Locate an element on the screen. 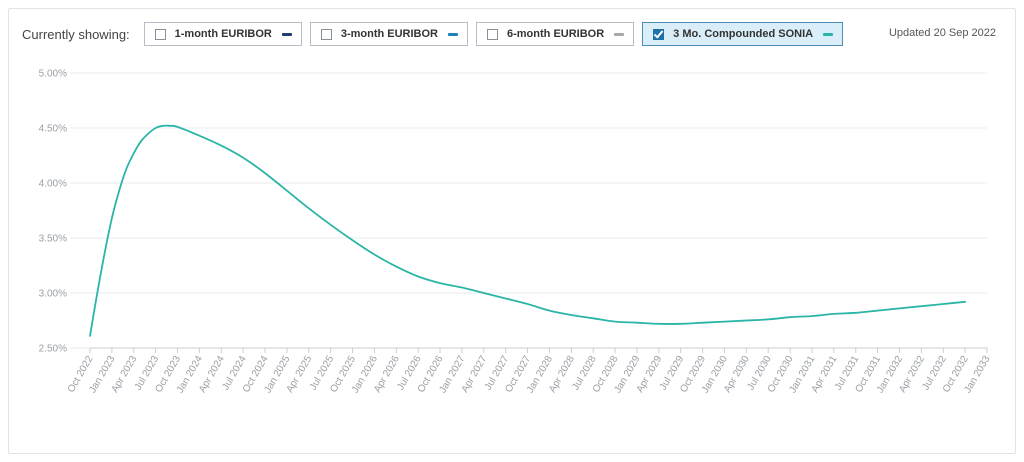  y-tick-label: 3.50% is located at coordinates (53, 239).